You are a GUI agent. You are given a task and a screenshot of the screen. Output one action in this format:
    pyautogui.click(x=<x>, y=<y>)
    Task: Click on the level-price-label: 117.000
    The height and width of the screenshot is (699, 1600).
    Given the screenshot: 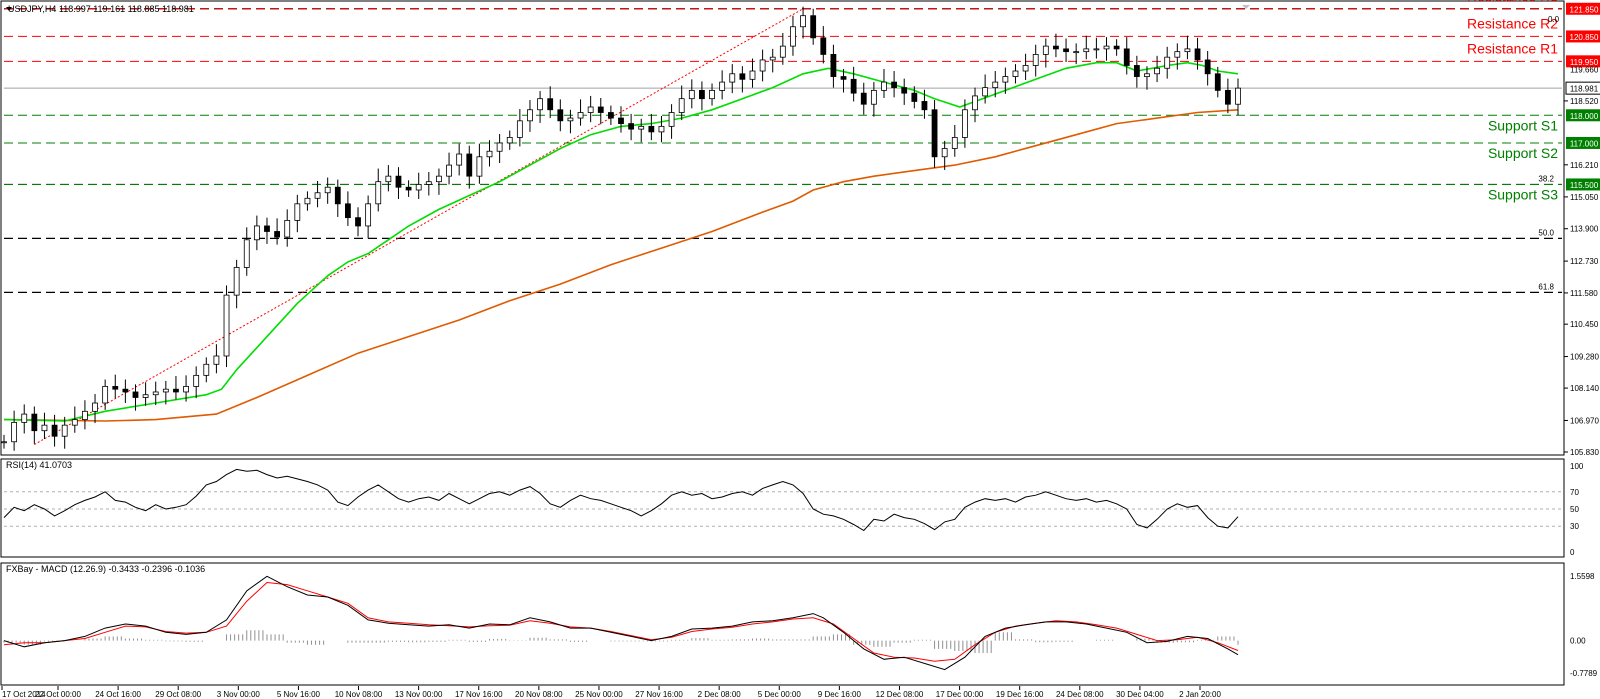 What is the action you would take?
    pyautogui.click(x=1584, y=143)
    